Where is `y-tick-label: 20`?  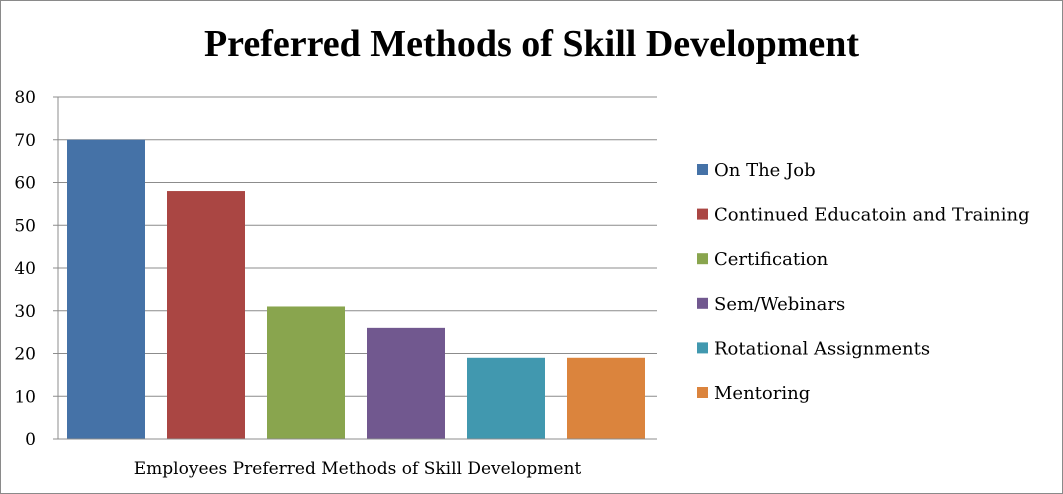
y-tick-label: 20 is located at coordinates (25, 355).